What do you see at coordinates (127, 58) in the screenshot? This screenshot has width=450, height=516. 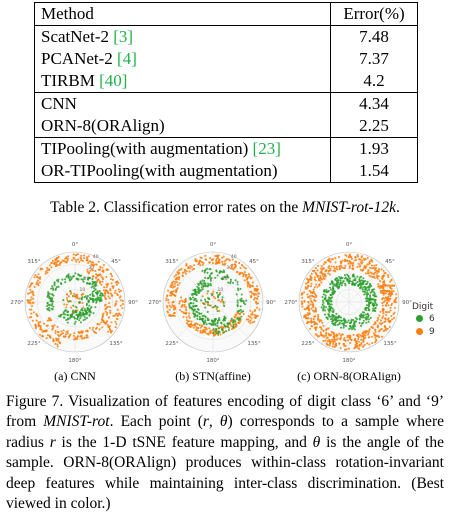 I see `citation-link: [4]` at bounding box center [127, 58].